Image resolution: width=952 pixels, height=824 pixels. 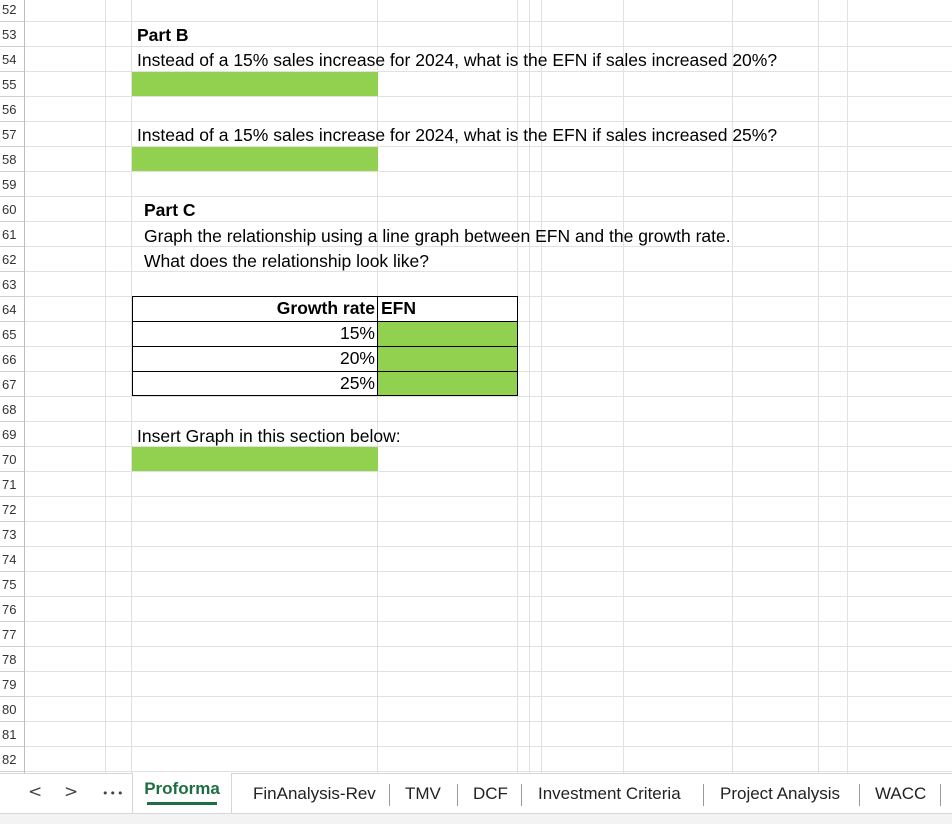 What do you see at coordinates (12, 134) in the screenshot?
I see `row-number: 57` at bounding box center [12, 134].